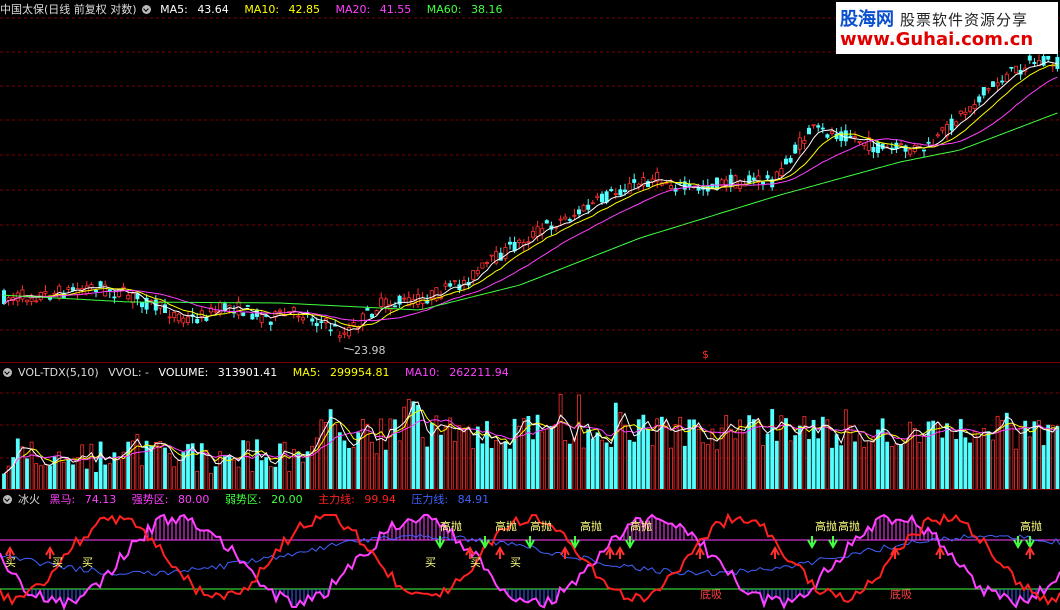  What do you see at coordinates (357, 499) in the screenshot?
I see `main-force-label: 主力线: 99.94` at bounding box center [357, 499].